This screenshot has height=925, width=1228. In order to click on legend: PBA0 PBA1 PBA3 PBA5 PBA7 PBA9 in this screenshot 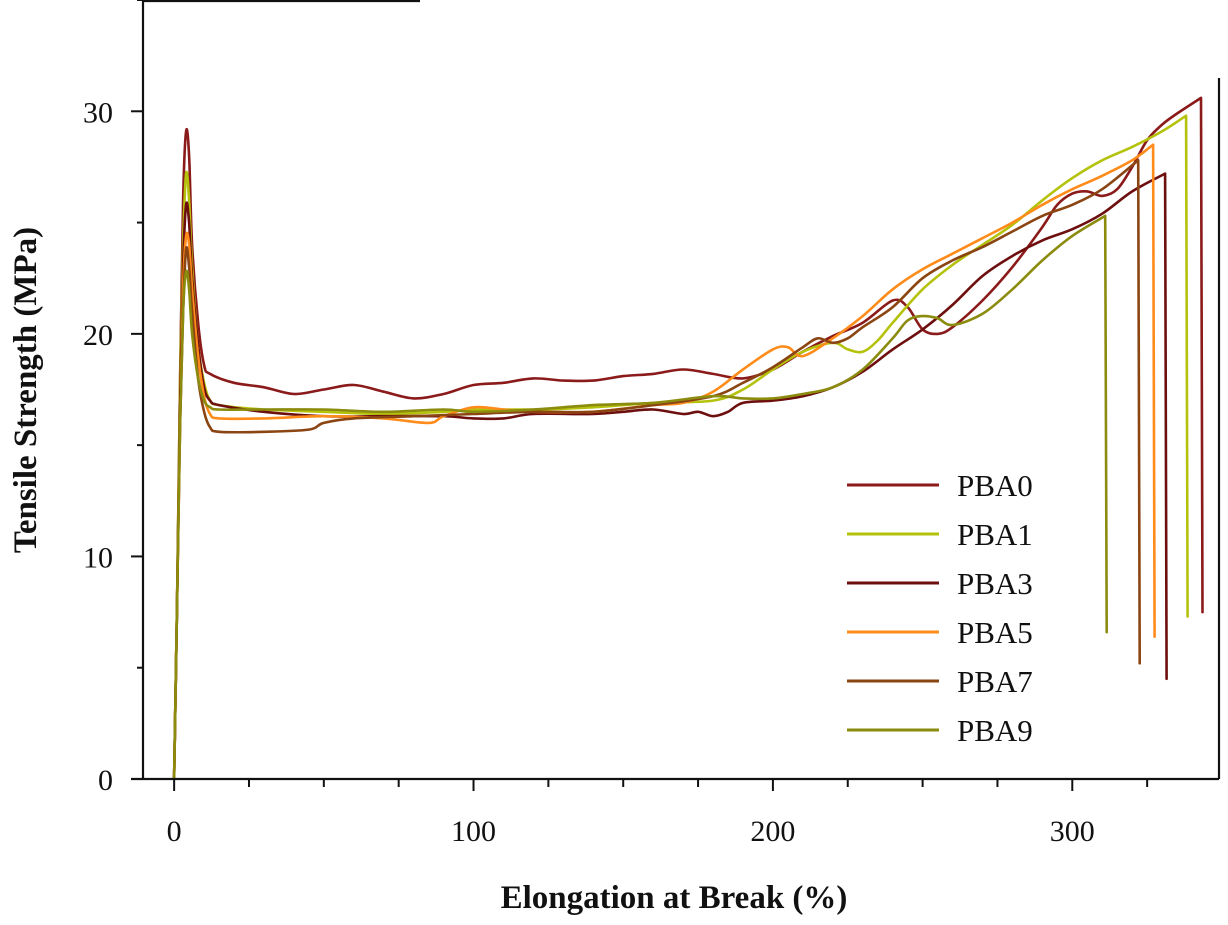, I will do `click(940, 608)`.